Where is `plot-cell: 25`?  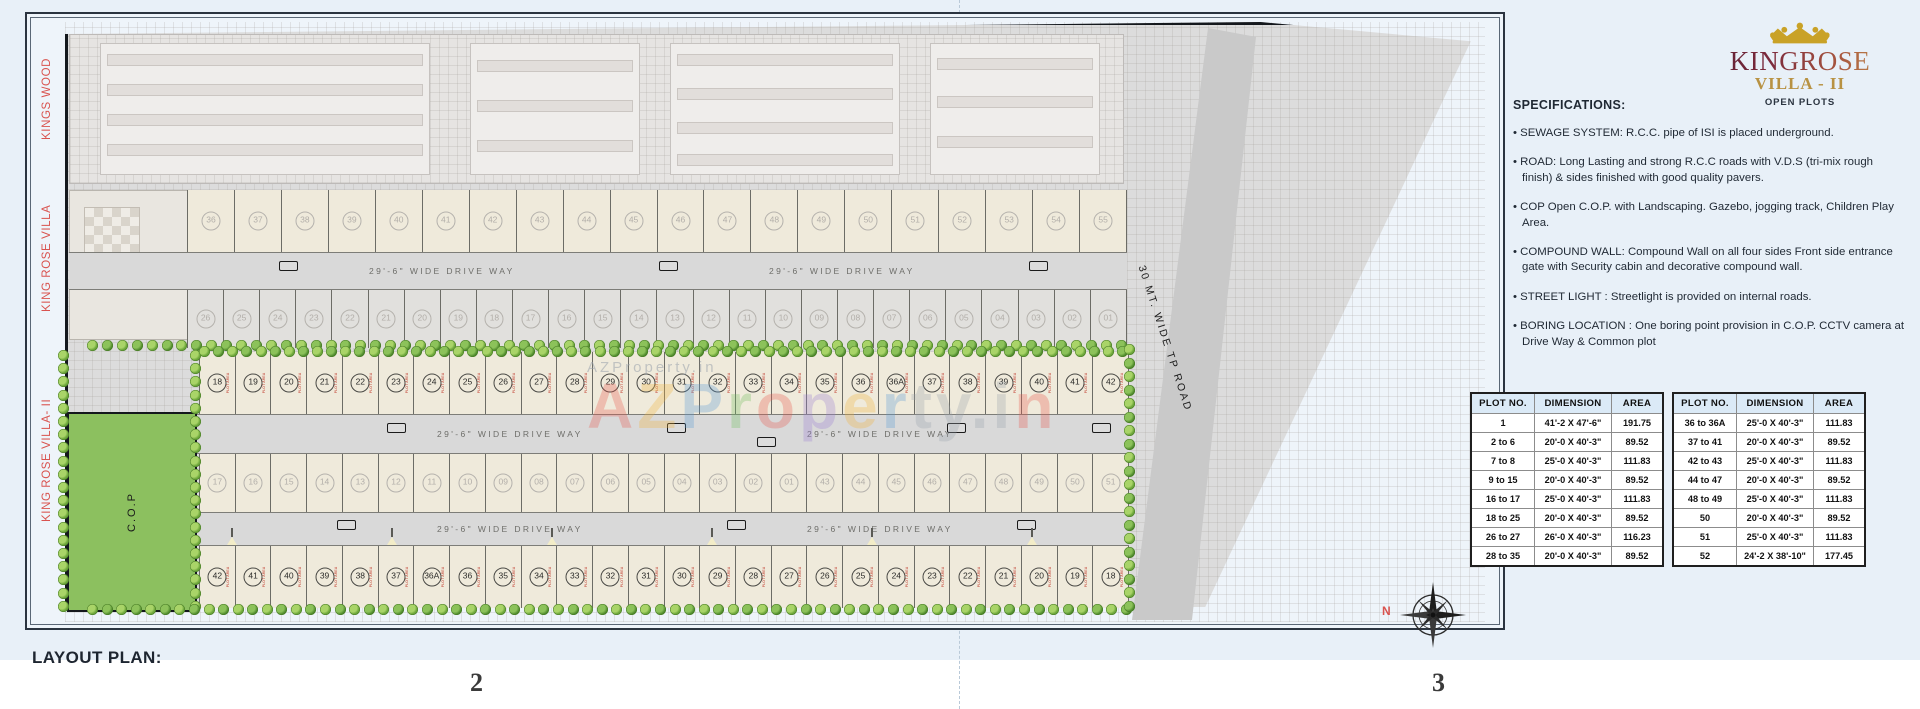 plot-cell: 25 is located at coordinates (241, 319).